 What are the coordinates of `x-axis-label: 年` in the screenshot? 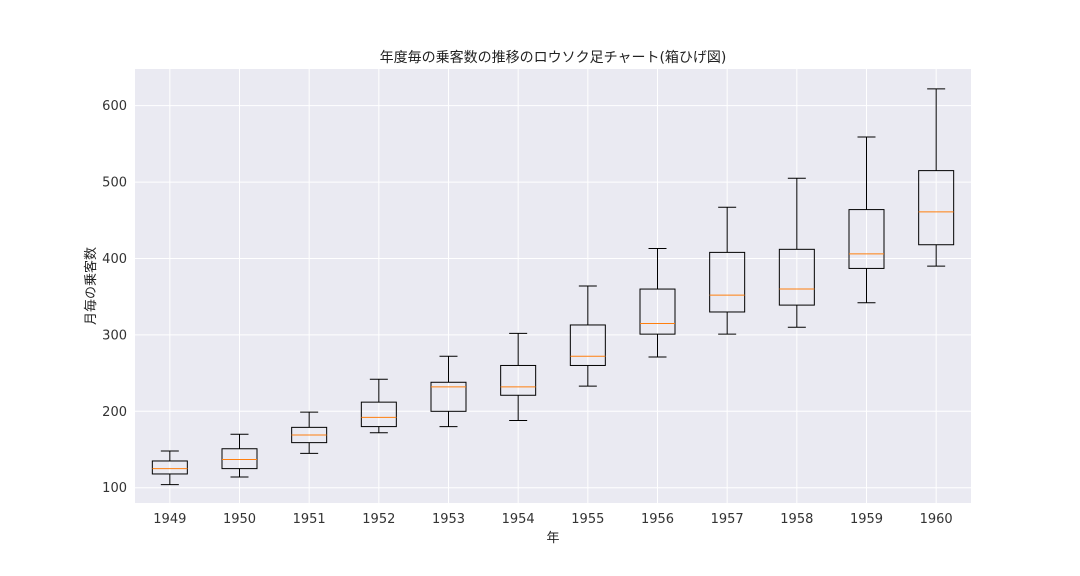 It's located at (552, 538).